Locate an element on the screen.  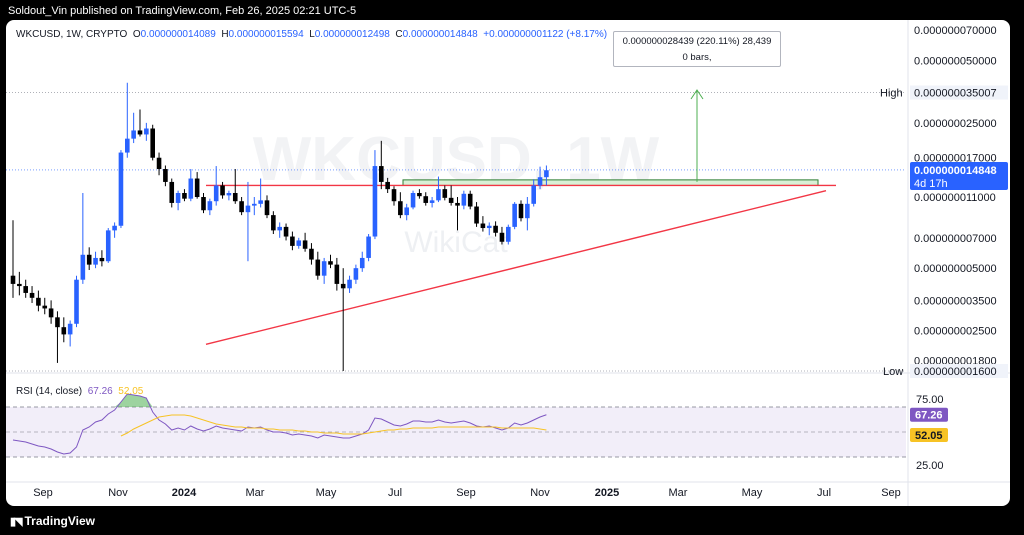
current-price-countdown: 4d 17h is located at coordinates (931, 184).